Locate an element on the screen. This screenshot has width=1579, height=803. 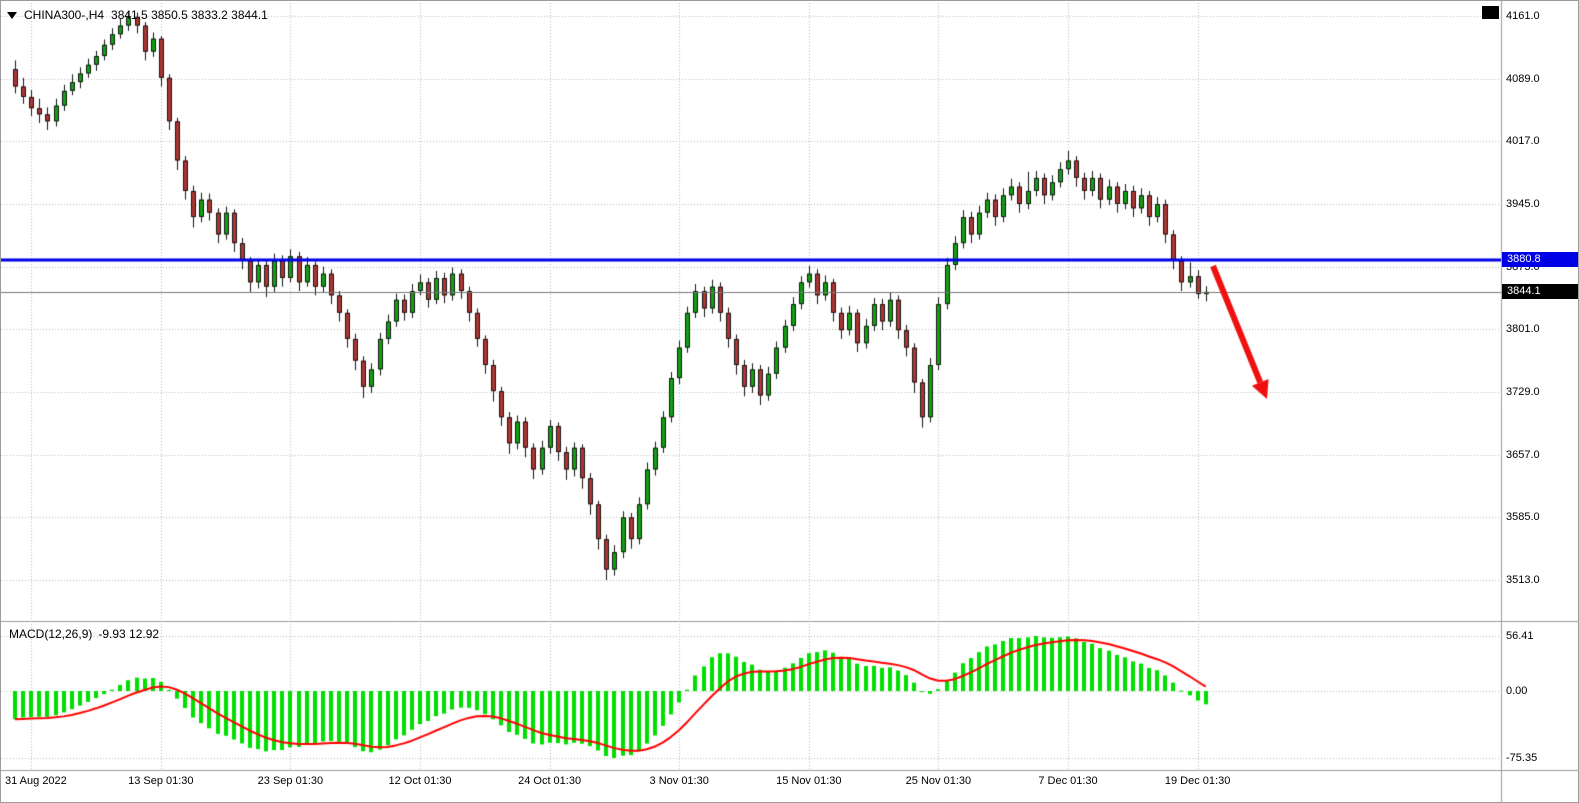
ohlc-values: 3841.5 3850.5 3833.2 3844.1 is located at coordinates (189, 15).